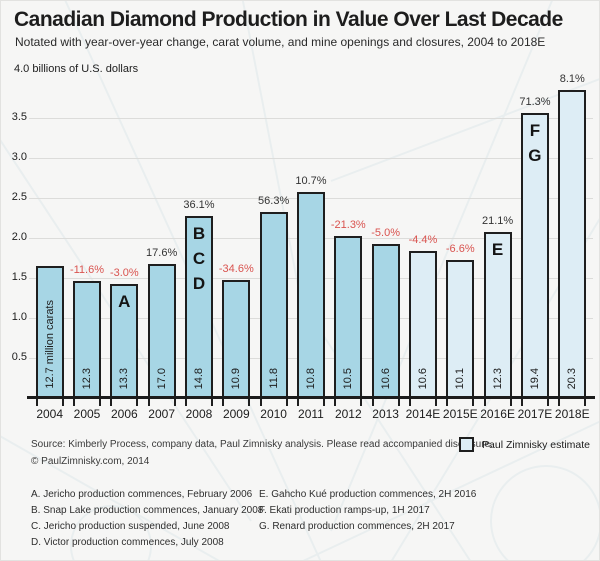 The width and height of the screenshot is (600, 561). I want to click on x-tick-label: 2007, so click(161, 414).